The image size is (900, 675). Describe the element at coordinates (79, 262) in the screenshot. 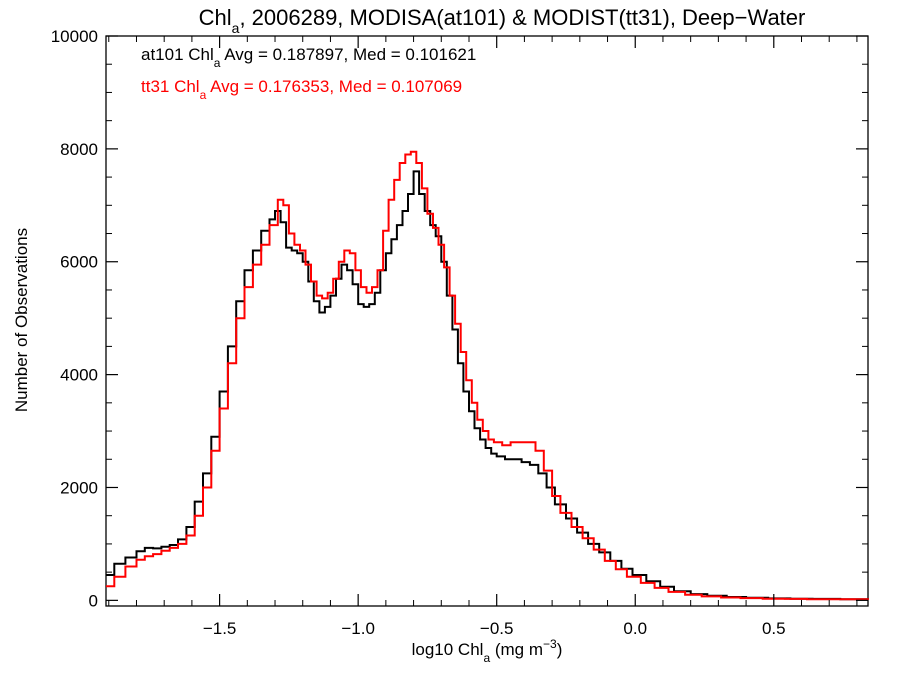

I see `y-tick-label-3: 6000` at that location.